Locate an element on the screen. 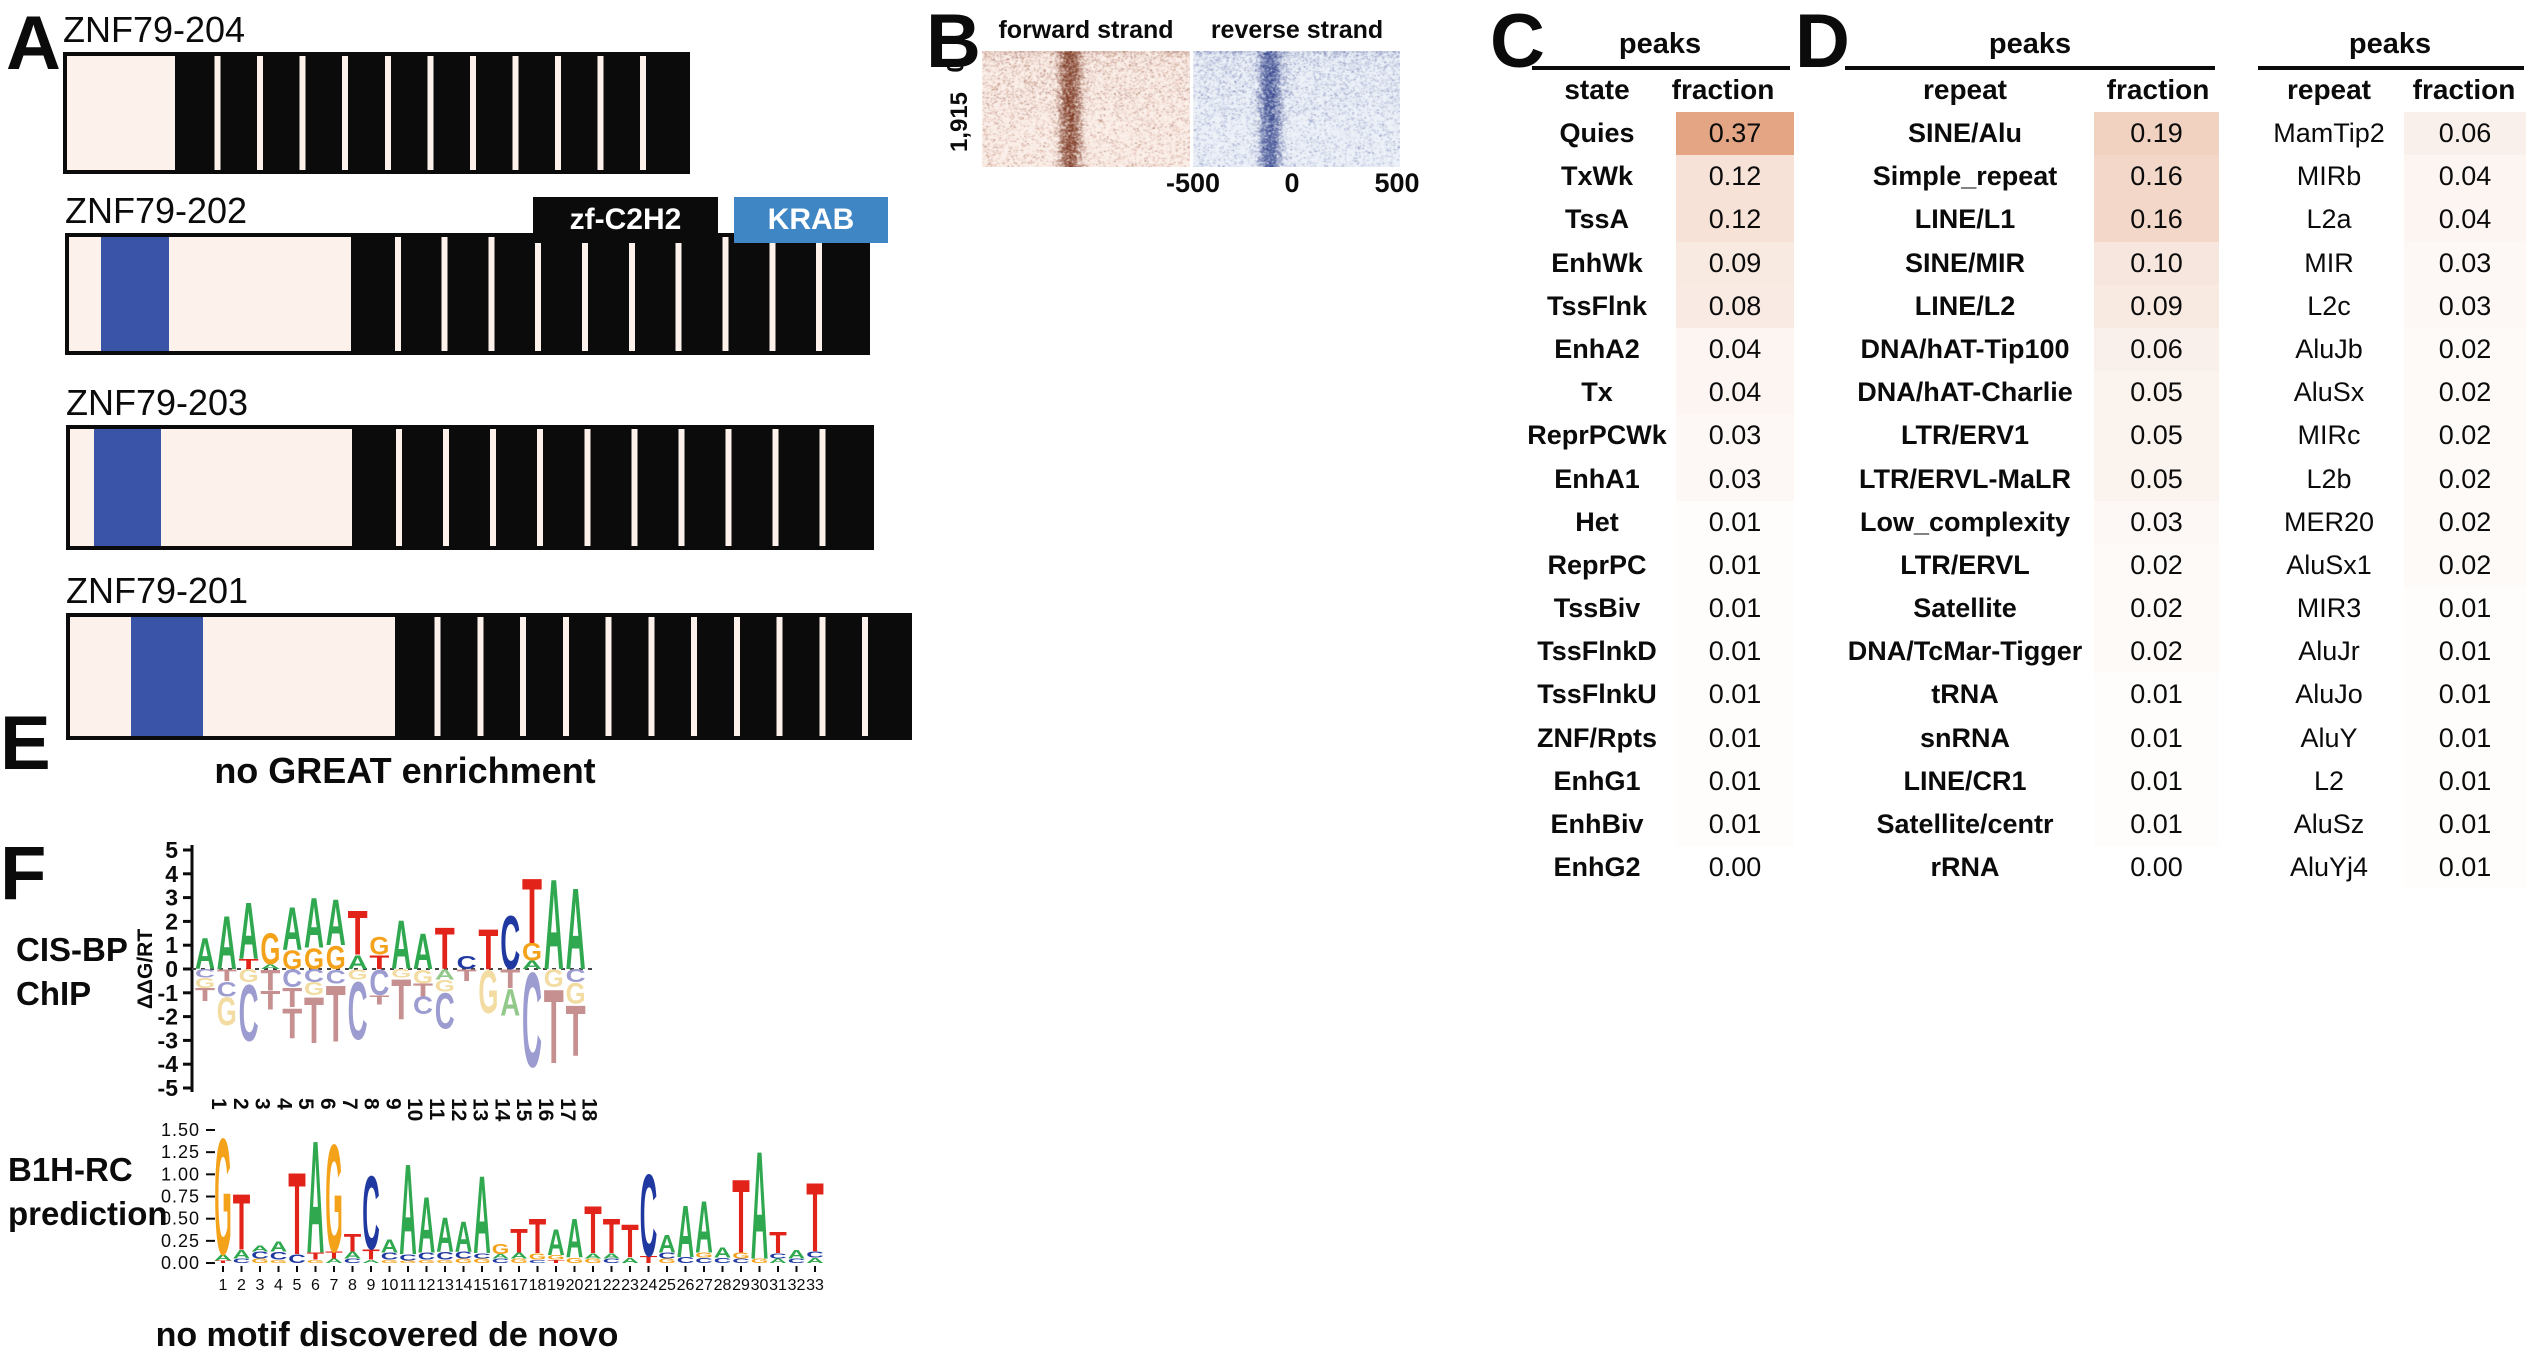 This screenshot has width=2528, height=1364. row-label-cell: Tx is located at coordinates (1597, 392).